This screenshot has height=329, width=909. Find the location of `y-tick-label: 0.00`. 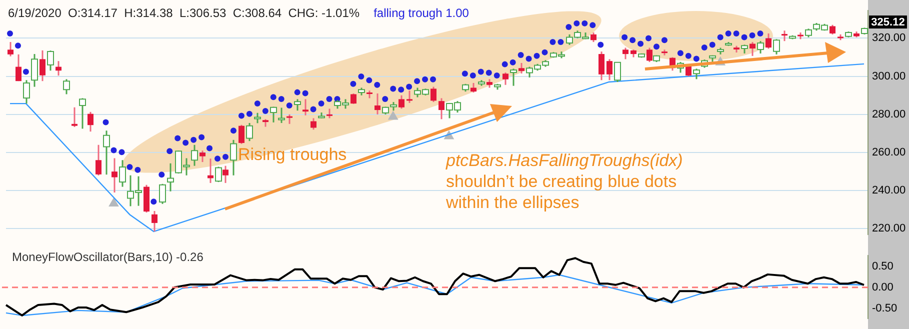

y-tick-label: 0.00 is located at coordinates (883, 287).